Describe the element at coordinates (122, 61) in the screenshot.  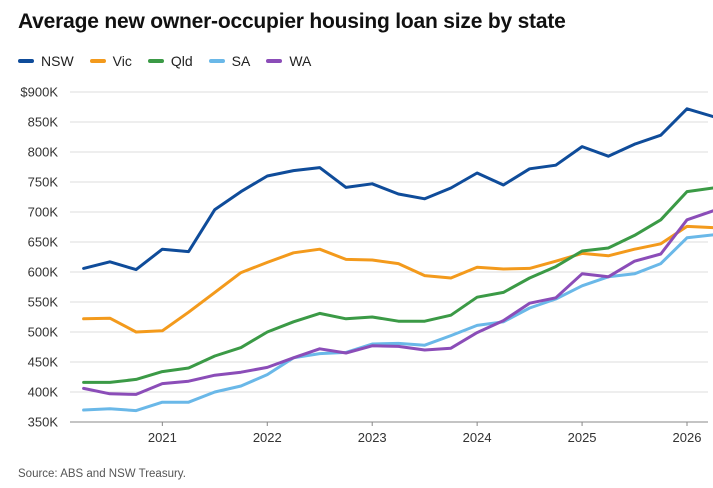
I see `legend-label-vic: Vic` at that location.